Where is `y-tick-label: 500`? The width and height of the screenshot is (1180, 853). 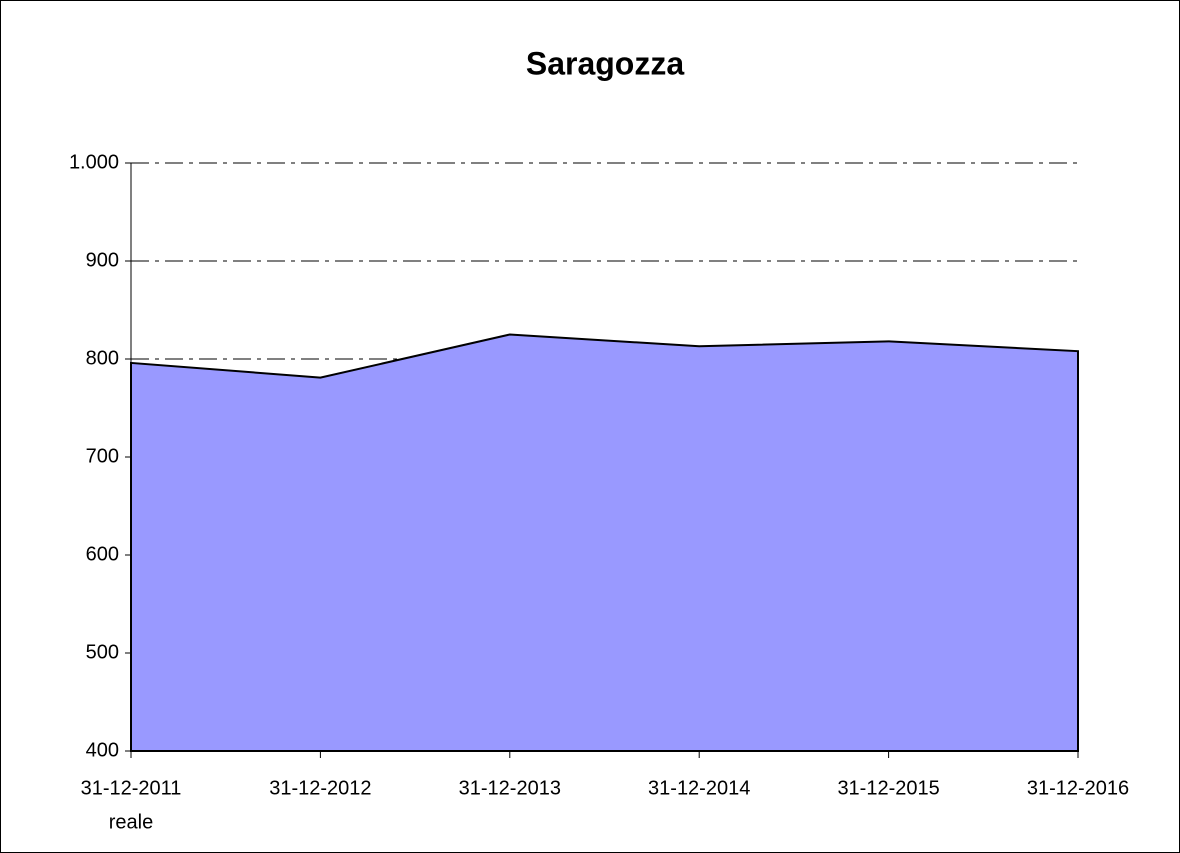 y-tick-label: 500 is located at coordinates (102, 652).